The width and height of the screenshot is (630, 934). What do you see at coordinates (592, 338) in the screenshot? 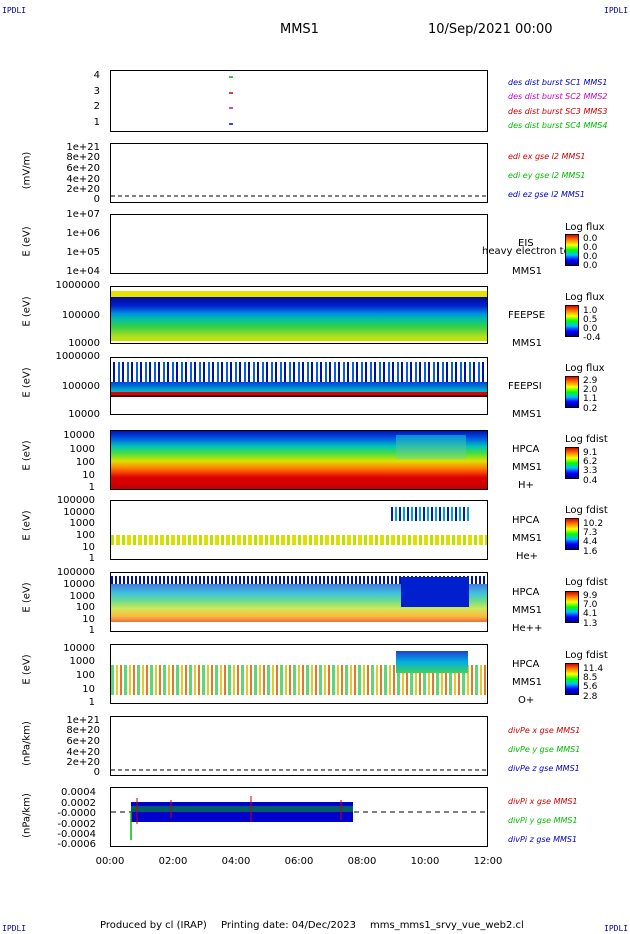
I see `colorbar-value: -0.4` at bounding box center [592, 338].